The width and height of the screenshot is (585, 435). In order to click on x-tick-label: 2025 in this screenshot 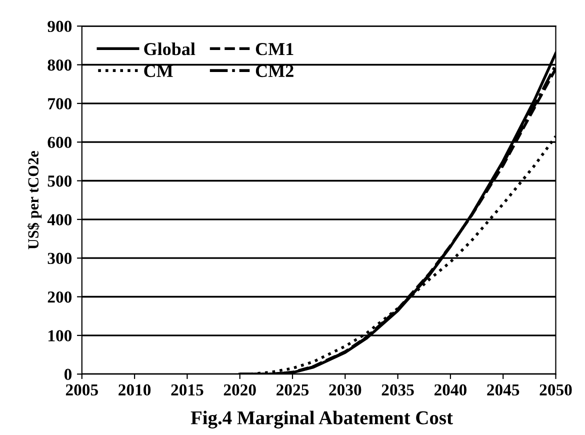, I will do `click(292, 390)`.